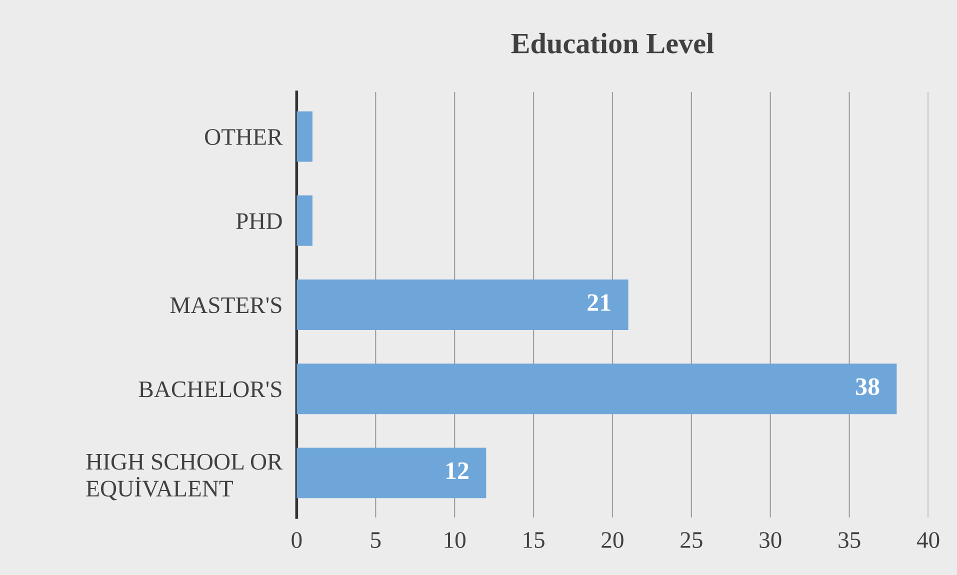 The image size is (957, 575). I want to click on x-tick-label: 25, so click(691, 540).